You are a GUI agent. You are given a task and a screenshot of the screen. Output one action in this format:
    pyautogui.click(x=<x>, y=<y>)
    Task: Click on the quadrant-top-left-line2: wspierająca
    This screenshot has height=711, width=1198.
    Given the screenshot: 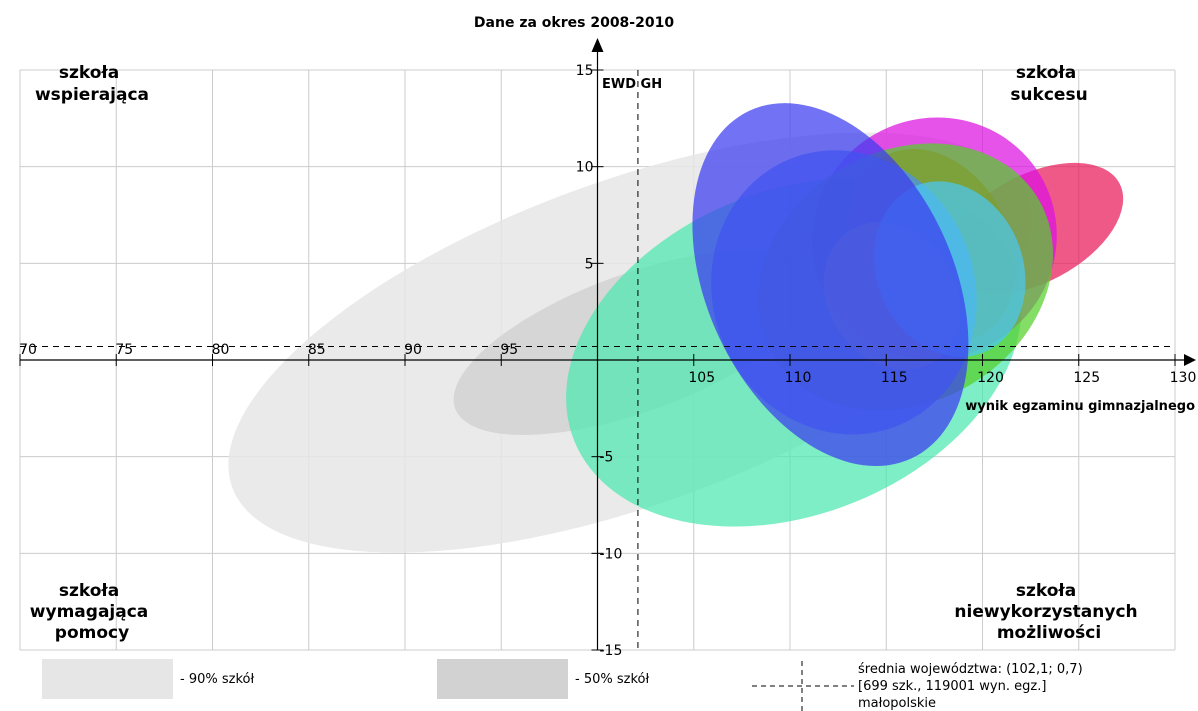 What is the action you would take?
    pyautogui.click(x=92, y=95)
    